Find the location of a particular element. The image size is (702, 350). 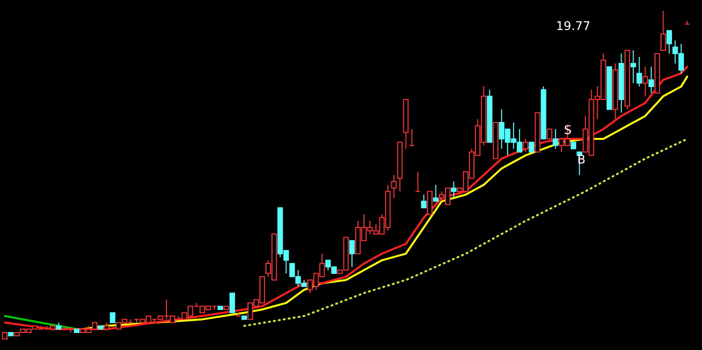

annotation: 19.77 is located at coordinates (573, 25).